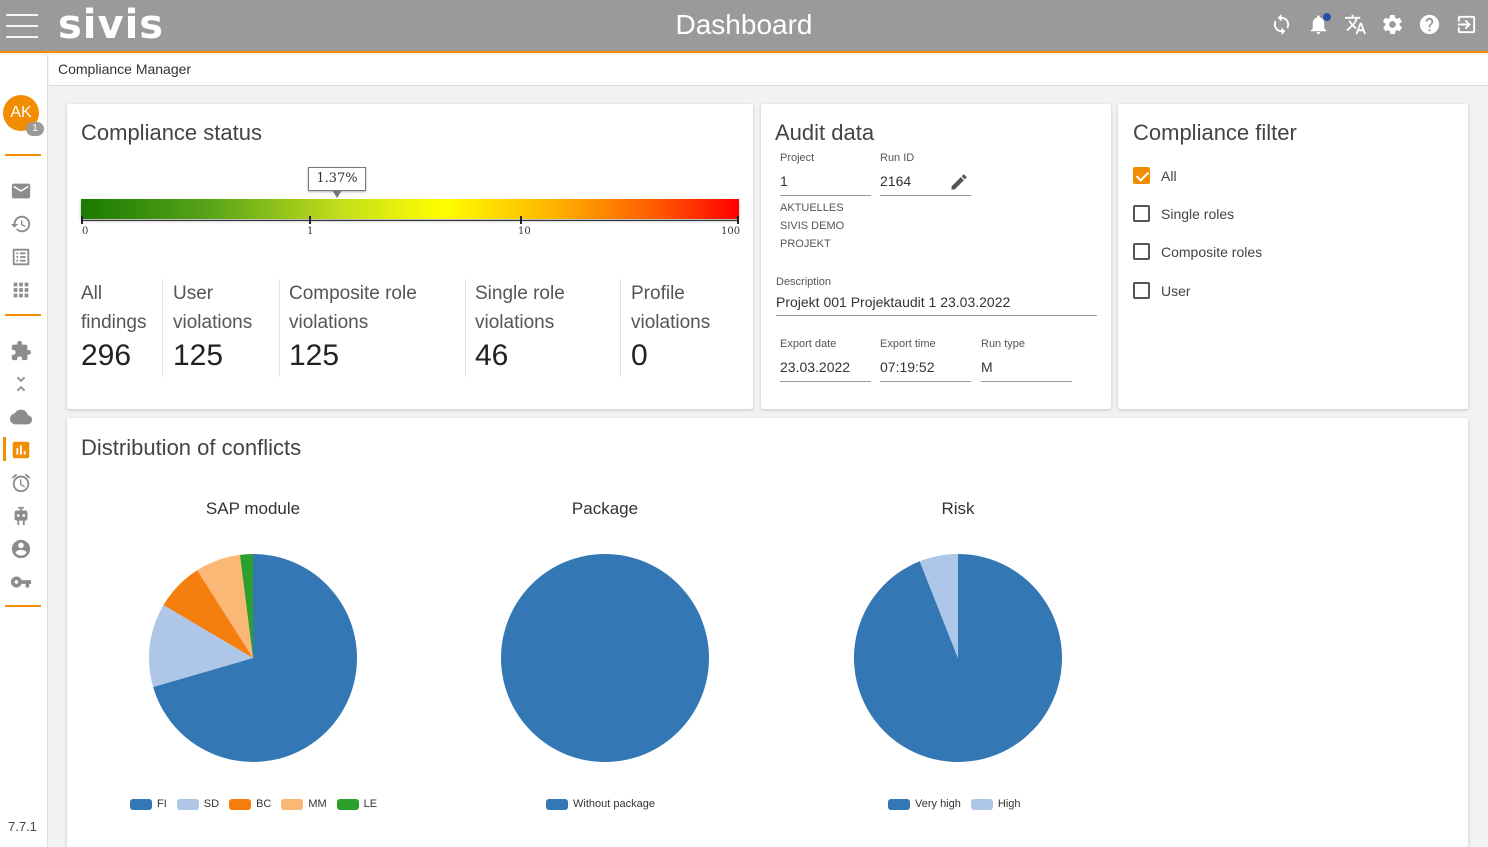  What do you see at coordinates (1392, 26) in the screenshot?
I see `gear-icon` at bounding box center [1392, 26].